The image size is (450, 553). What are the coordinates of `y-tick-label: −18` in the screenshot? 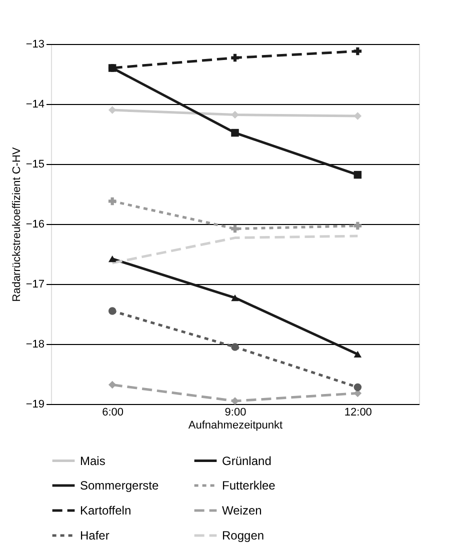 It's located at (35, 344).